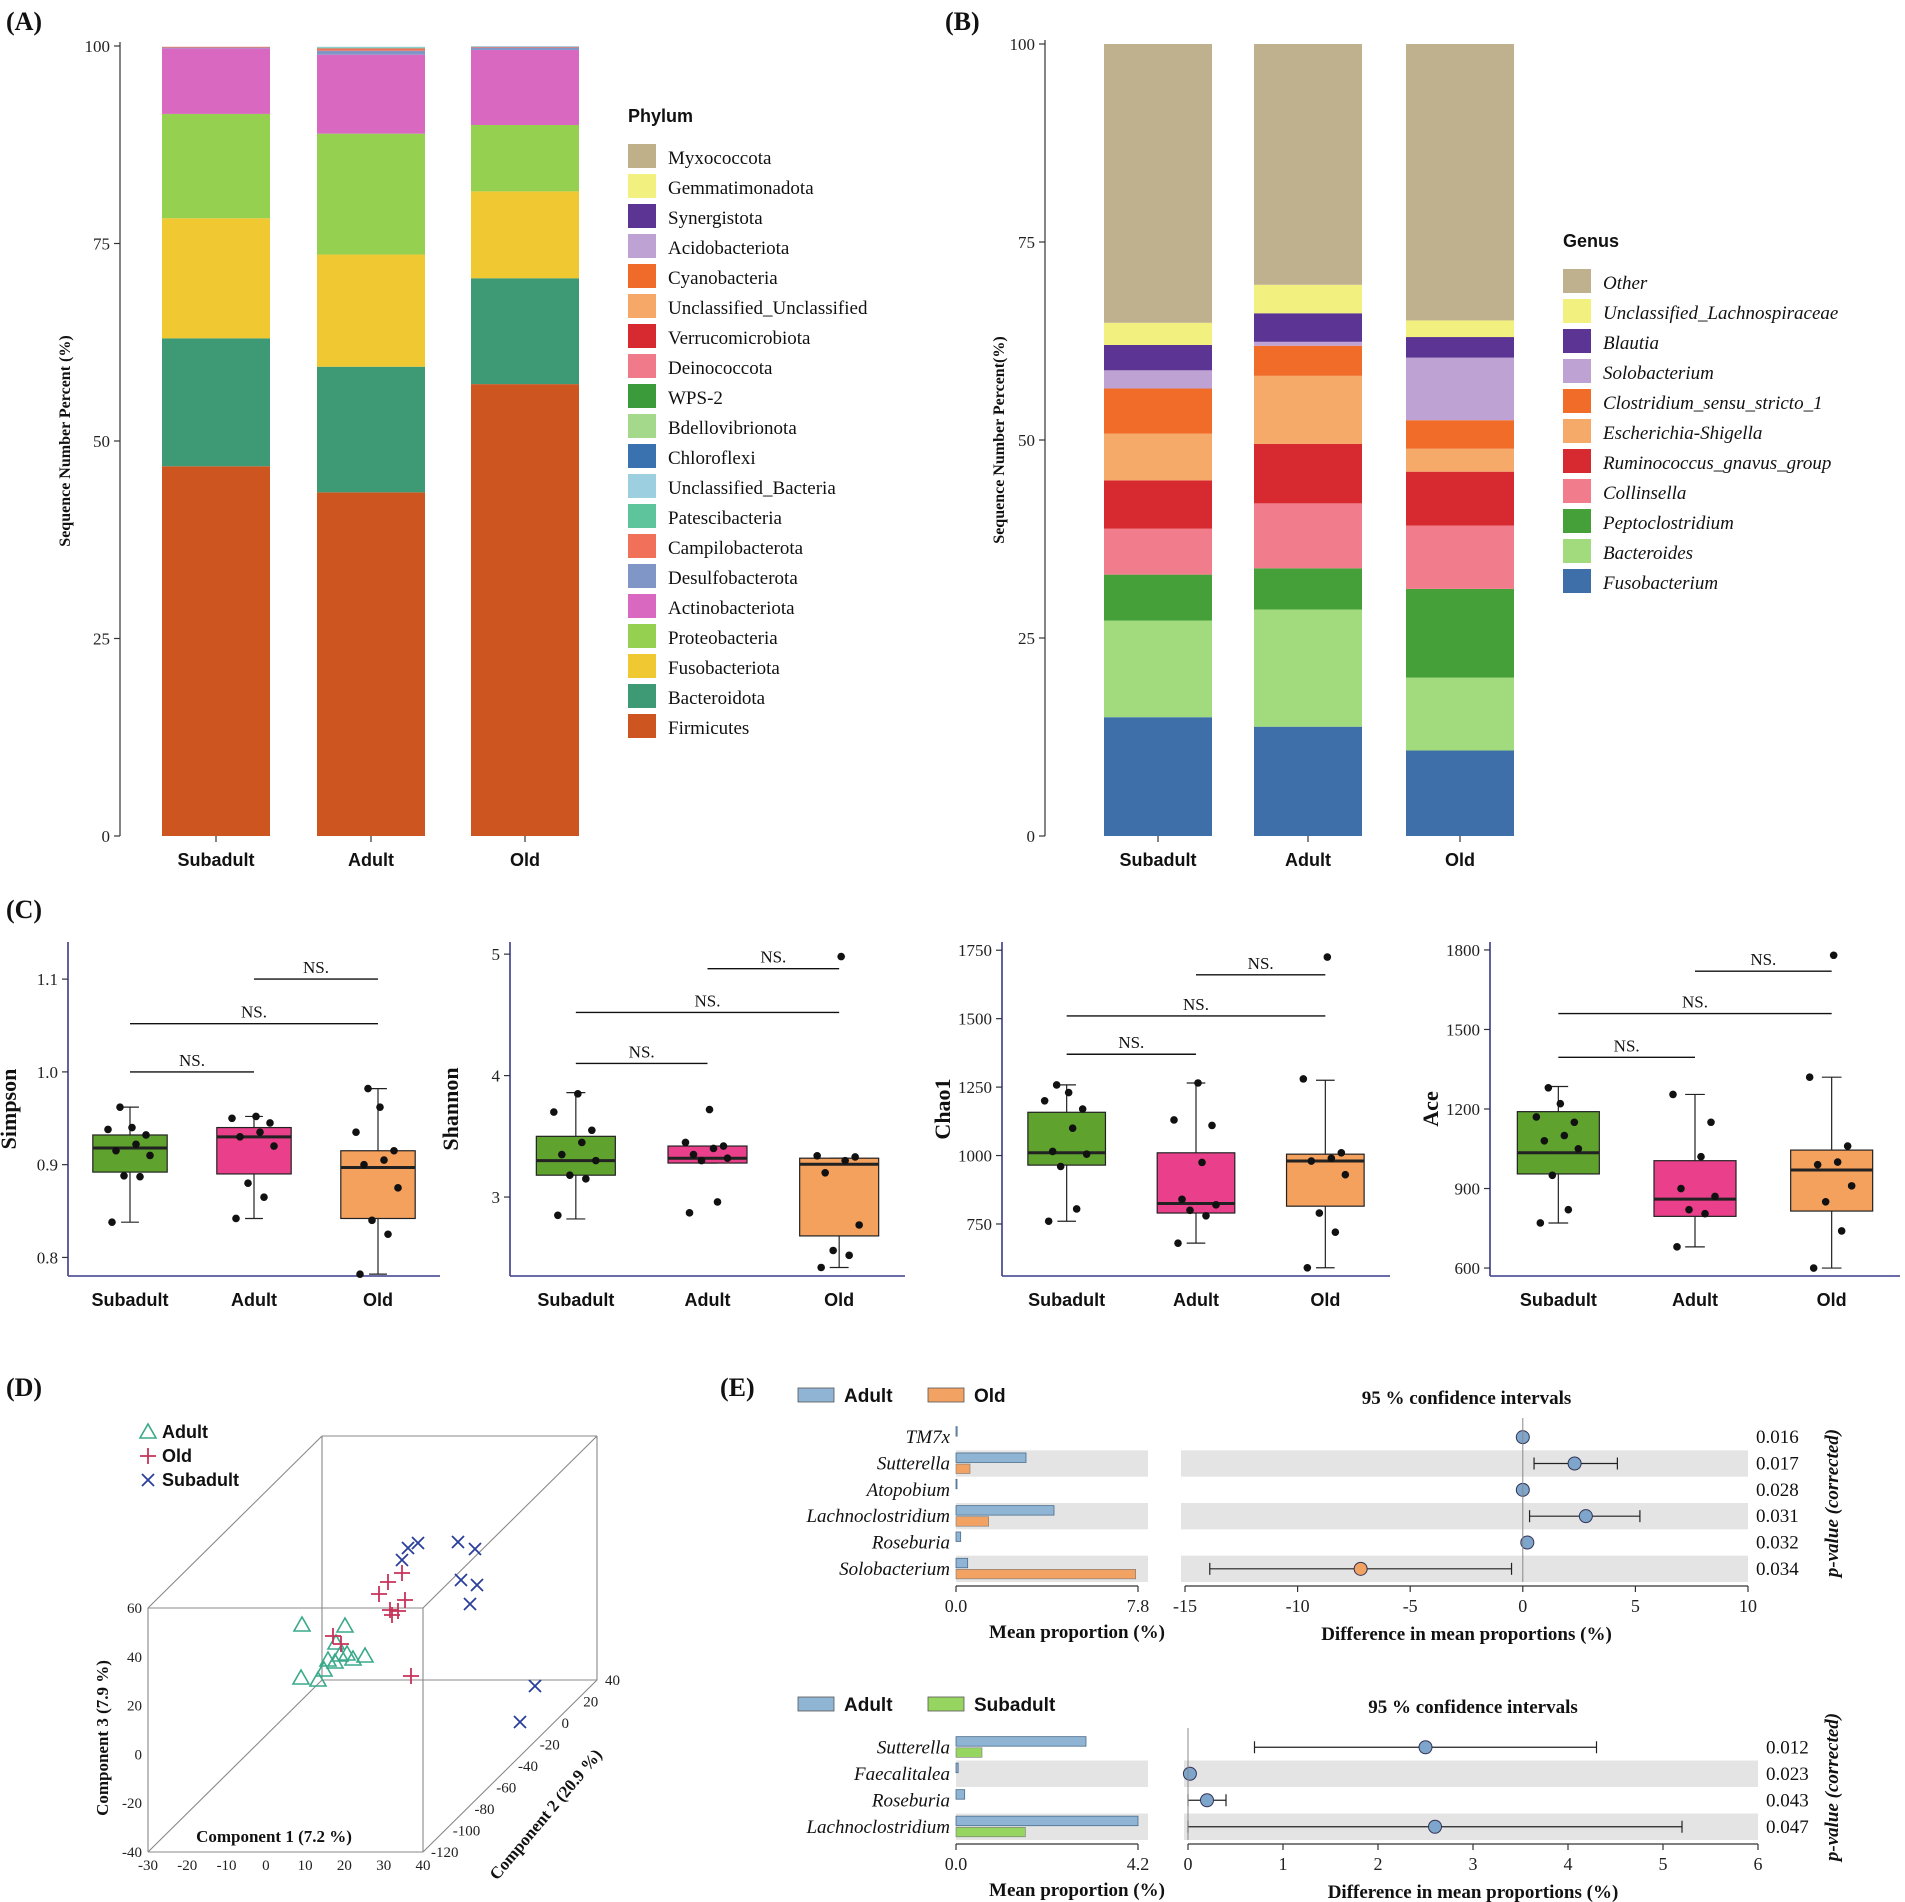 This screenshot has width=1905, height=1902. What do you see at coordinates (739, 338) in the screenshot?
I see `legend-item: Verrucomicrobiota` at bounding box center [739, 338].